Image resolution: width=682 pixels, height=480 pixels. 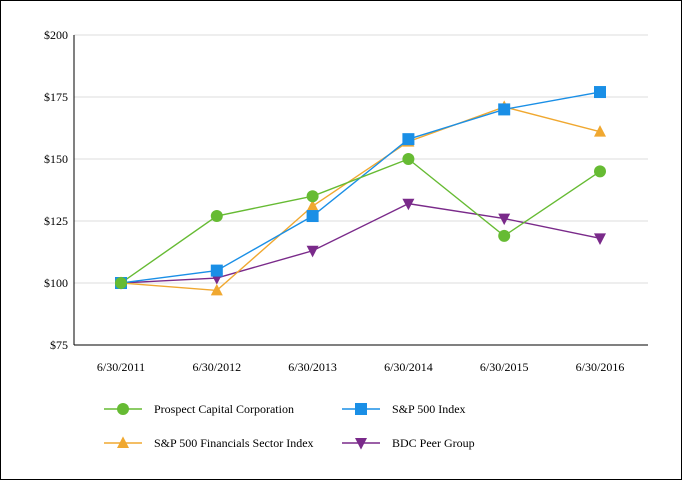 What do you see at coordinates (56, 159) in the screenshot?
I see `y-tick-label: $150` at bounding box center [56, 159].